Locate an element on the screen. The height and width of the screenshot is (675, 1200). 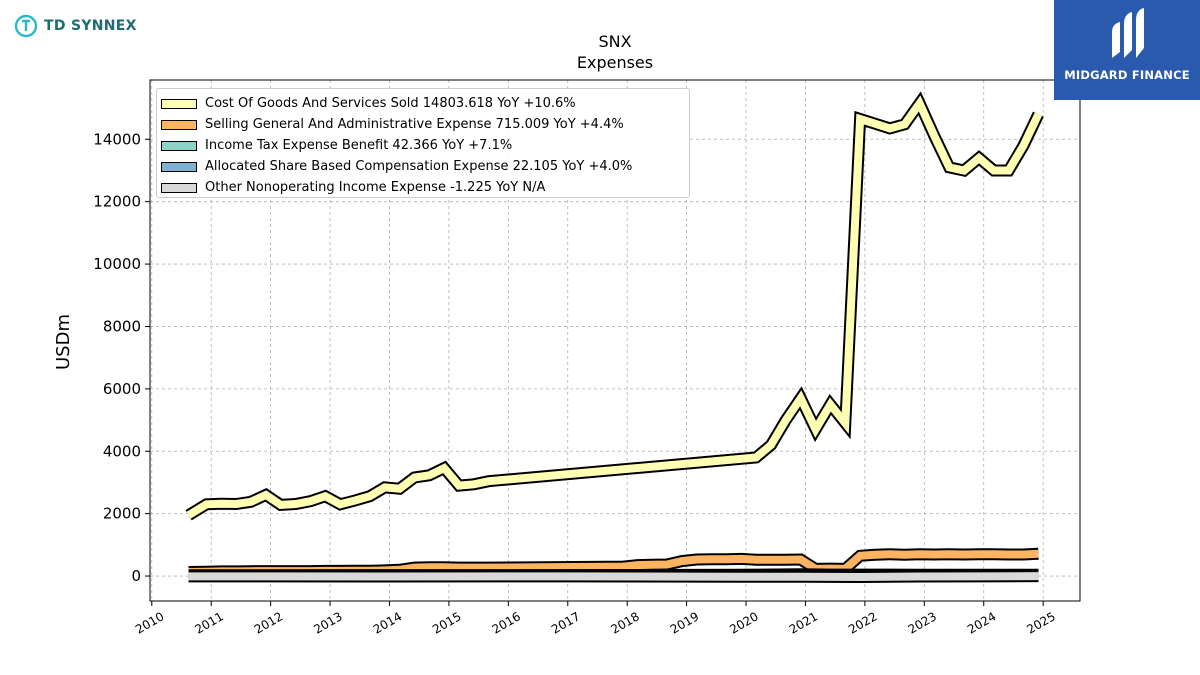
x-tick-label: 2010 is located at coordinates (149, 622).